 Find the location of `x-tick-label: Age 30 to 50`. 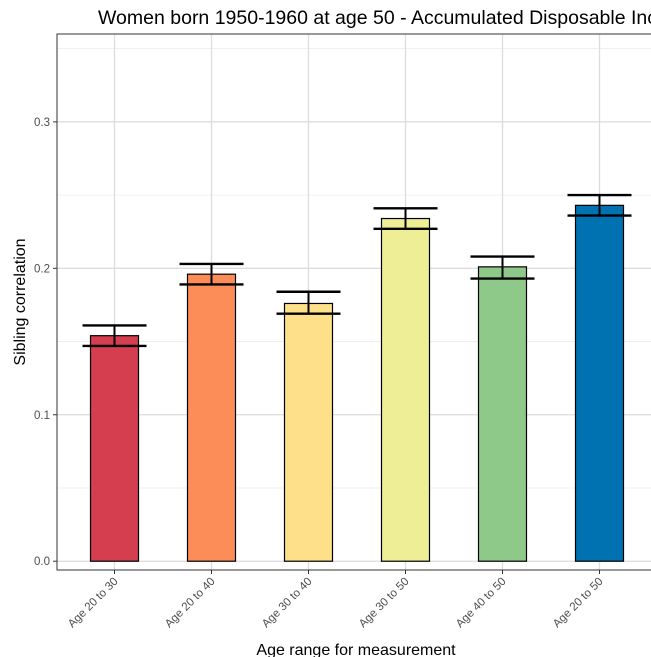

x-tick-label: Age 30 to 50 is located at coordinates (384, 603).